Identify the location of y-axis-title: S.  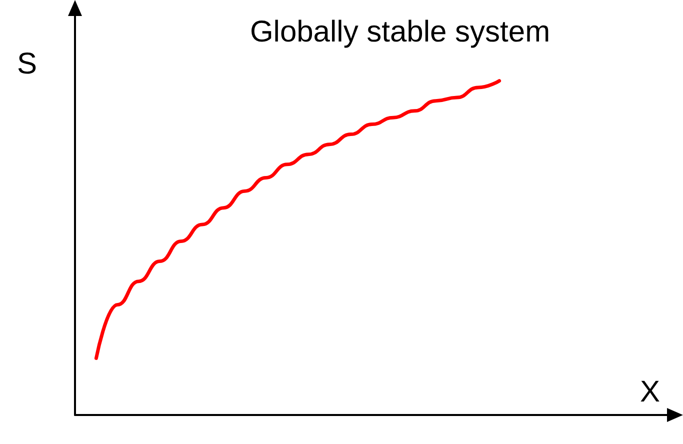
(27, 64).